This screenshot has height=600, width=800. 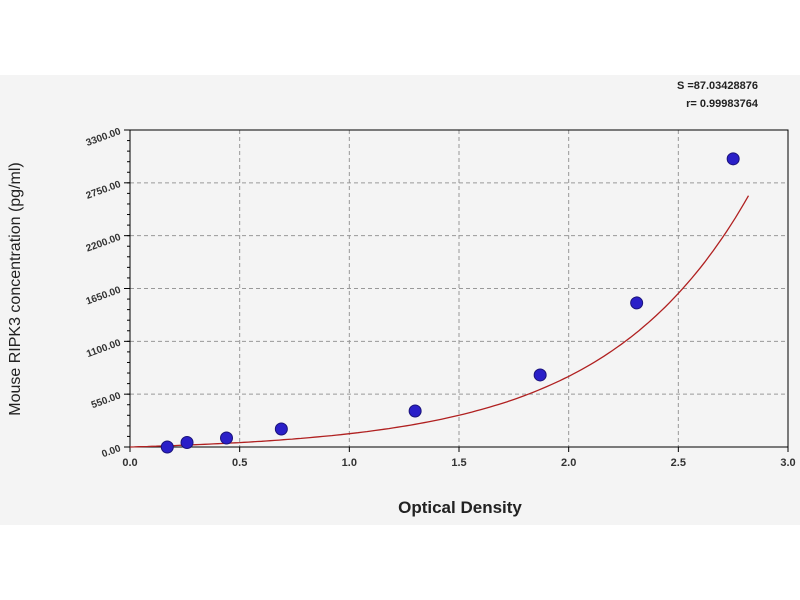 I want to click on x-axis-label: Optical Density, so click(x=460, y=507).